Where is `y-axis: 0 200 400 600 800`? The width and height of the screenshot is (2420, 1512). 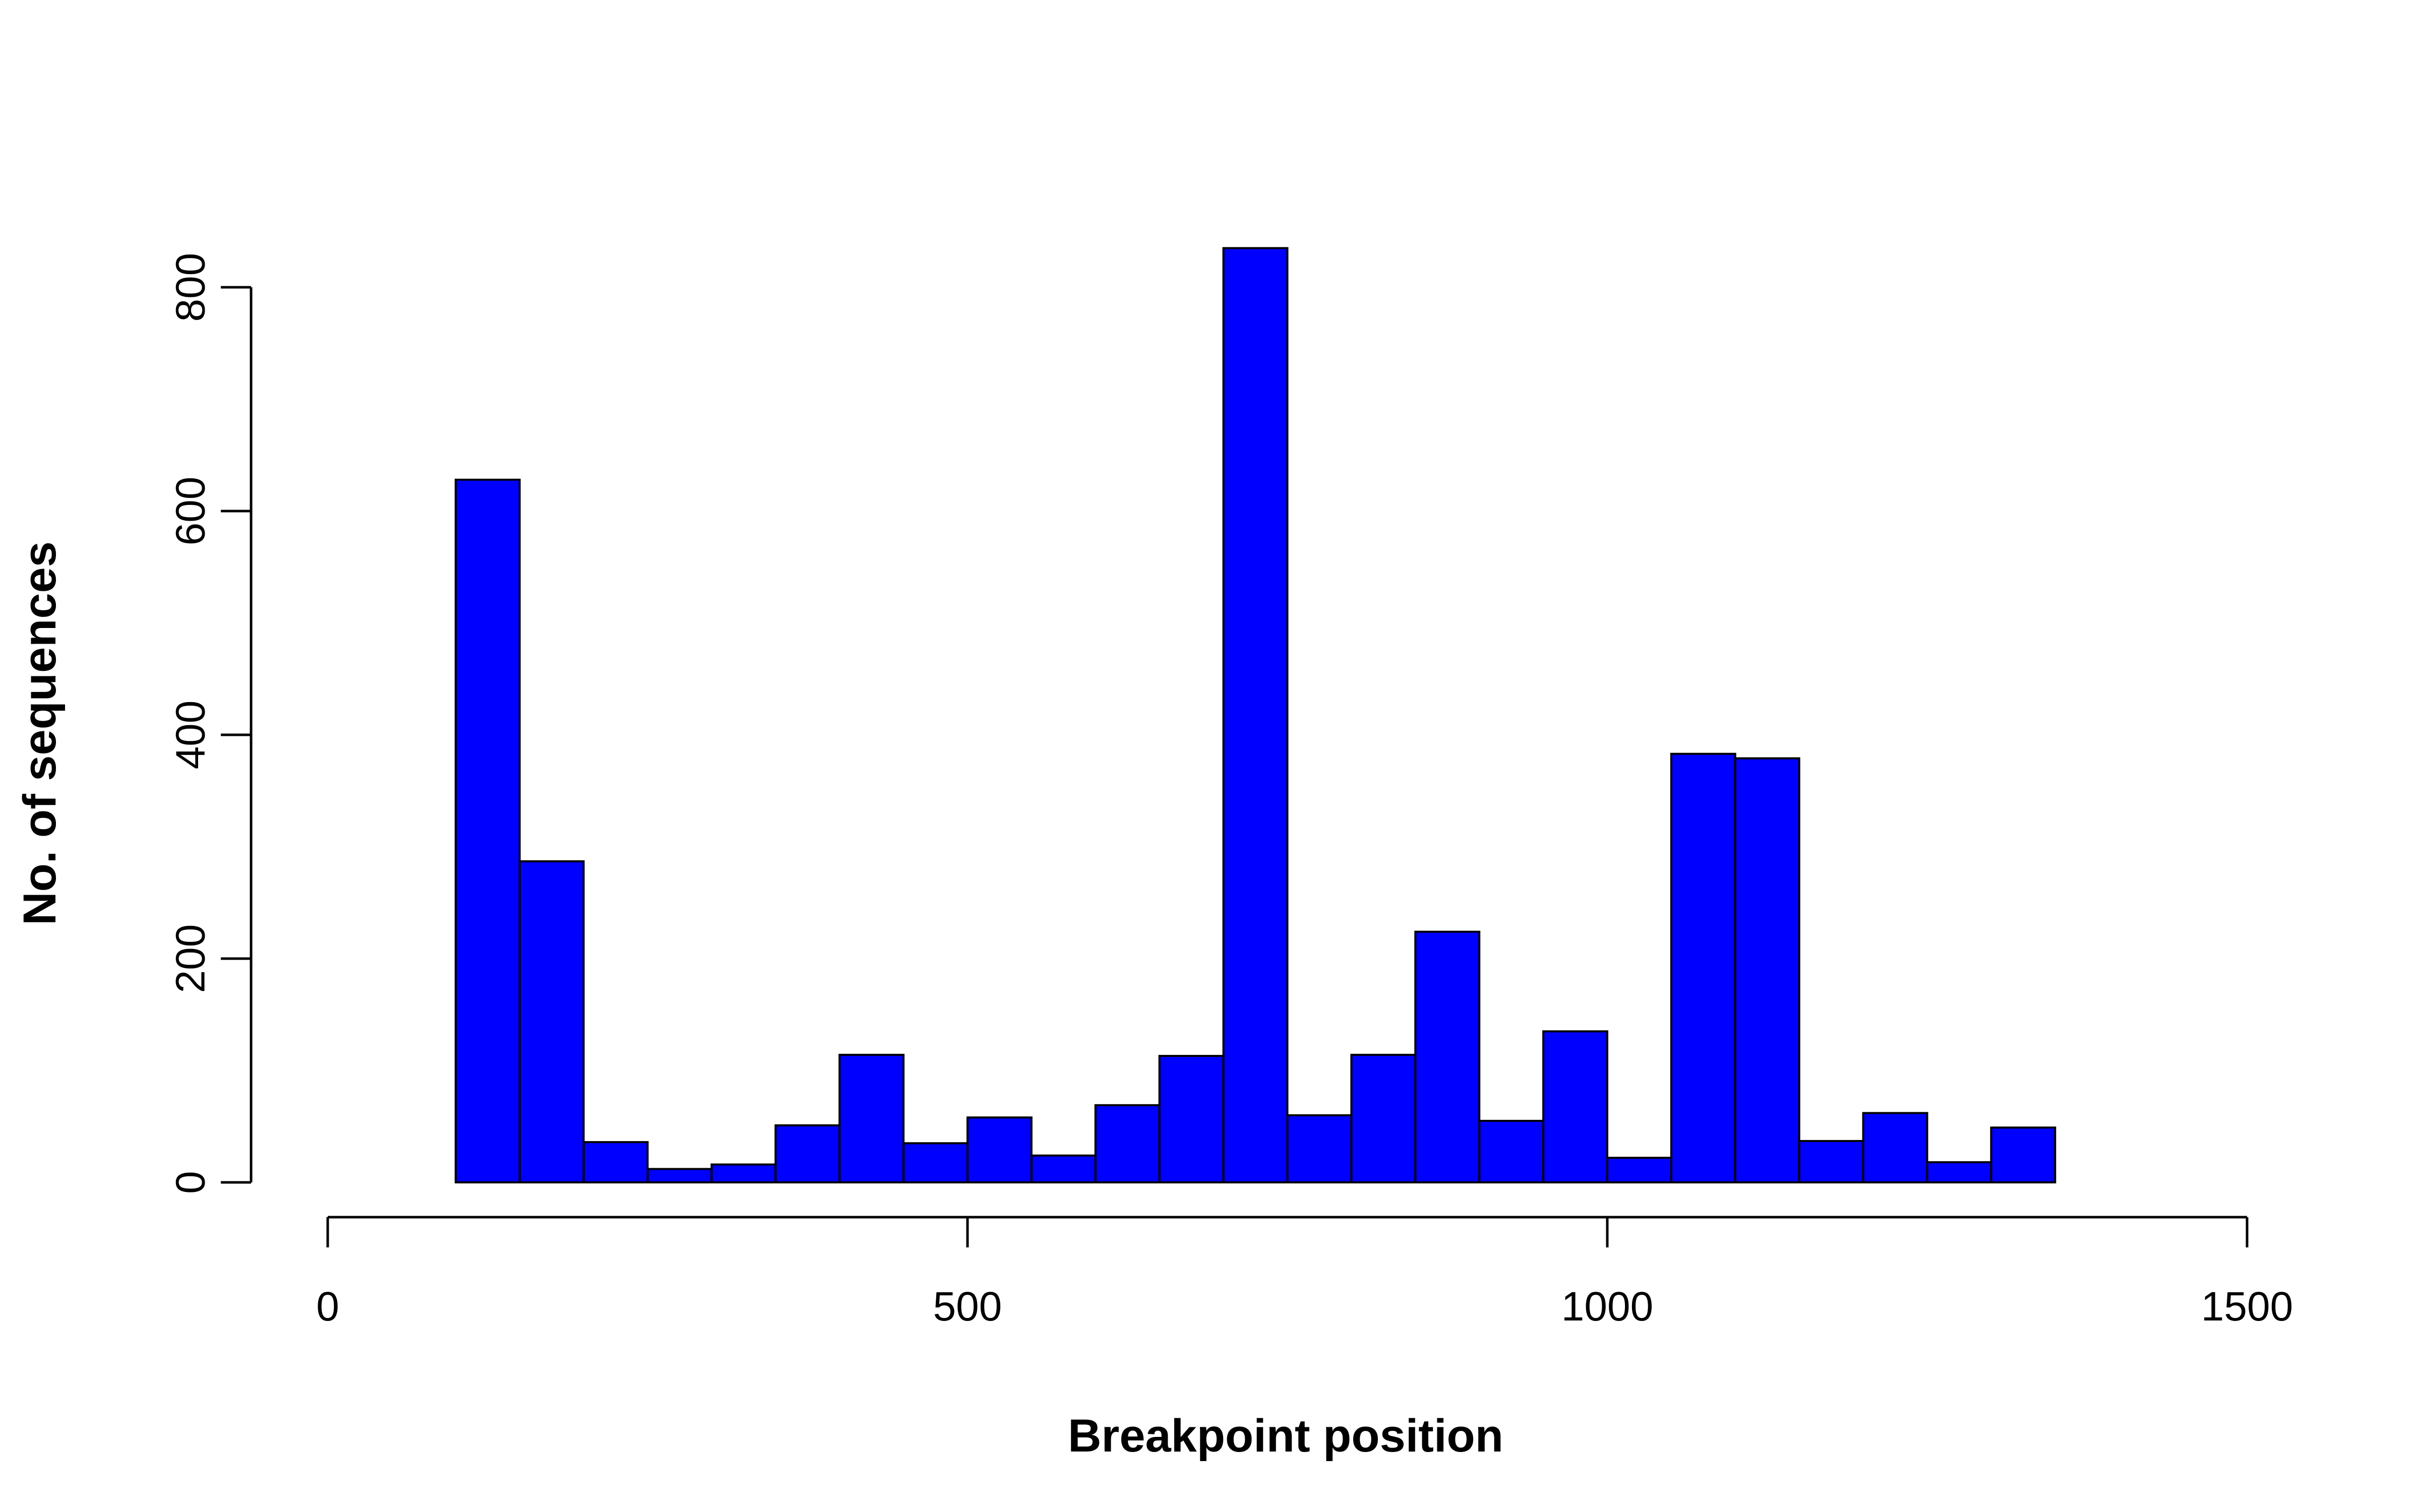
y-axis: 0 200 400 600 800 is located at coordinates (210, 723).